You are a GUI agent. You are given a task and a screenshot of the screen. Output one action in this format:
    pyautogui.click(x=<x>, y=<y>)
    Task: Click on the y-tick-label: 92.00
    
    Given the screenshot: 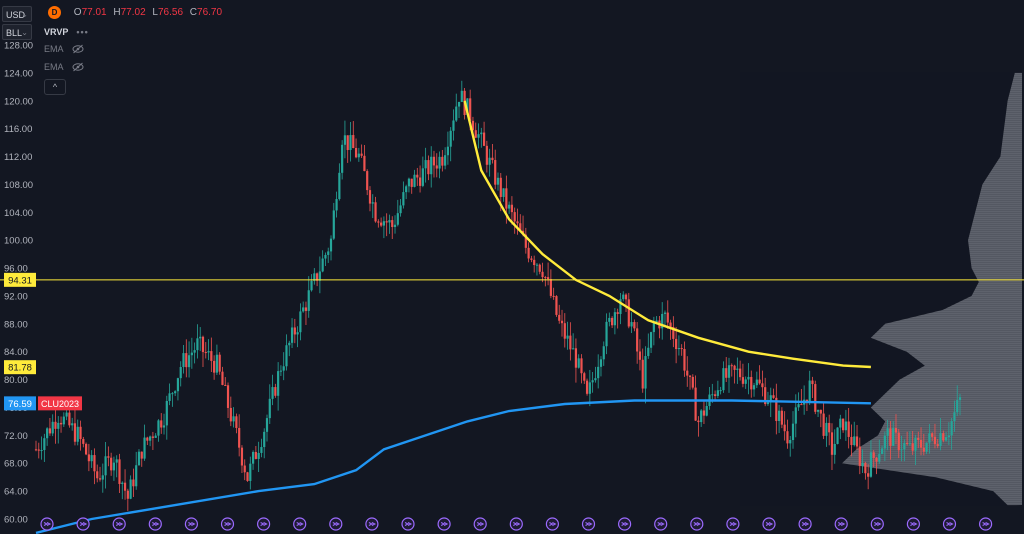 What is the action you would take?
    pyautogui.click(x=16, y=296)
    